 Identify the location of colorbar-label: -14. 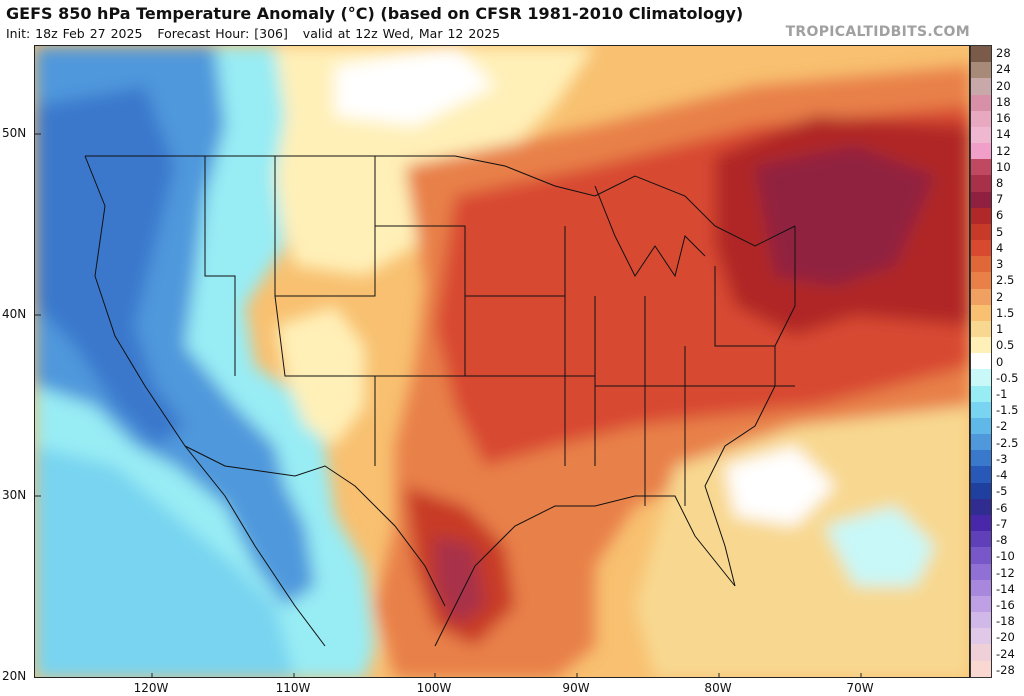
(1005, 588).